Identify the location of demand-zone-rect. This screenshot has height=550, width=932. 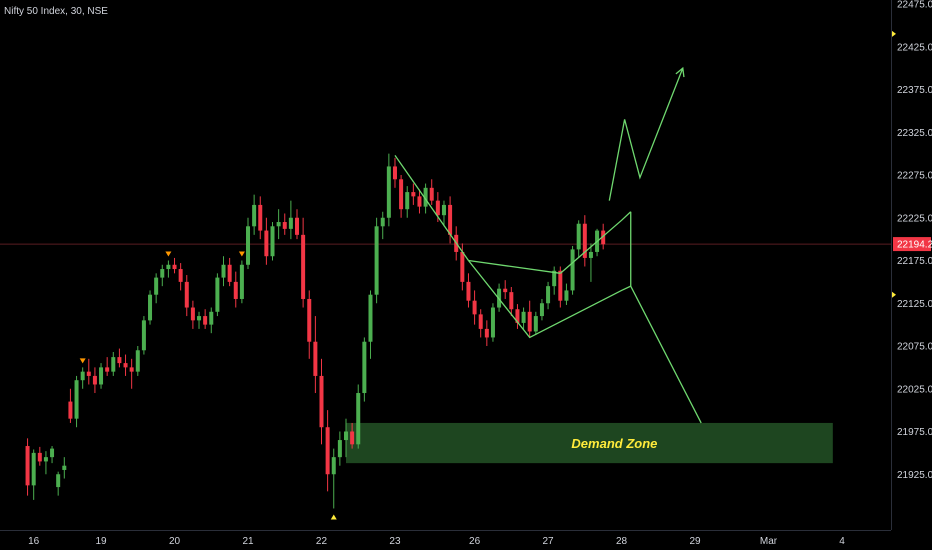
(589, 443).